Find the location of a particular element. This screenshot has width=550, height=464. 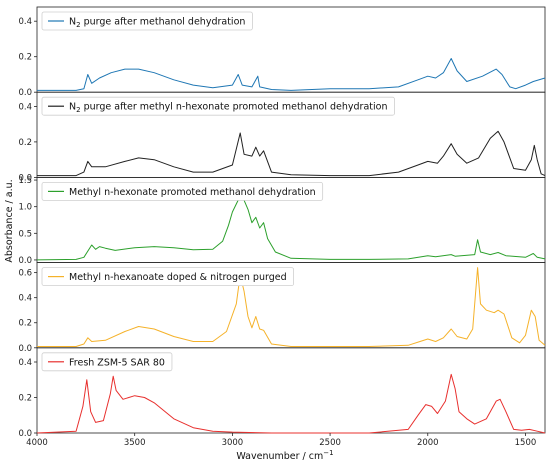

legend: Fresh ZSM-5 SAR 80 is located at coordinates (107, 362).